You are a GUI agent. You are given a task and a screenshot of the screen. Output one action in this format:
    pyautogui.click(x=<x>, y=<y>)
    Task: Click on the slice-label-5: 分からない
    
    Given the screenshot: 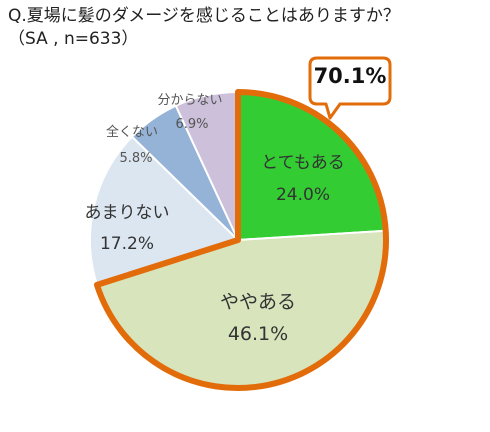 What is the action you would take?
    pyautogui.click(x=189, y=100)
    